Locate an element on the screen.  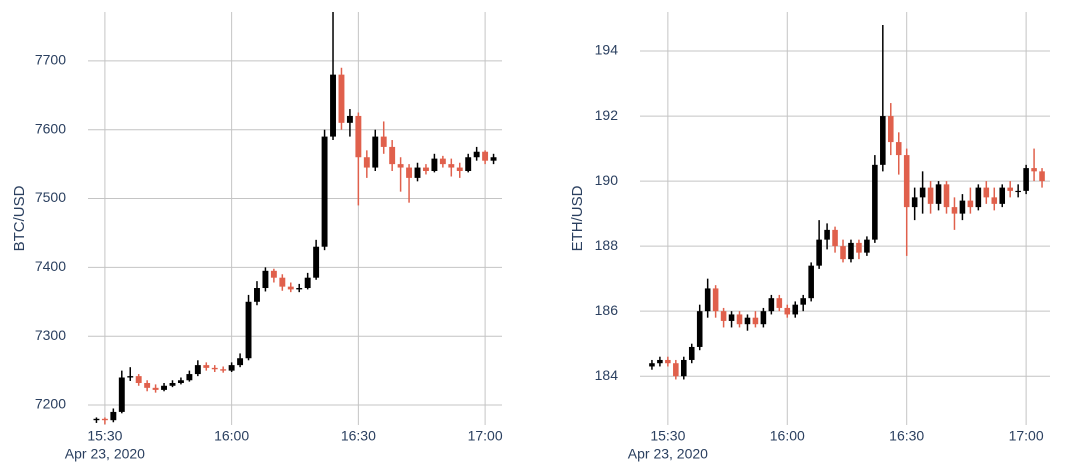
y-tick-label: 7500 is located at coordinates (50, 197).